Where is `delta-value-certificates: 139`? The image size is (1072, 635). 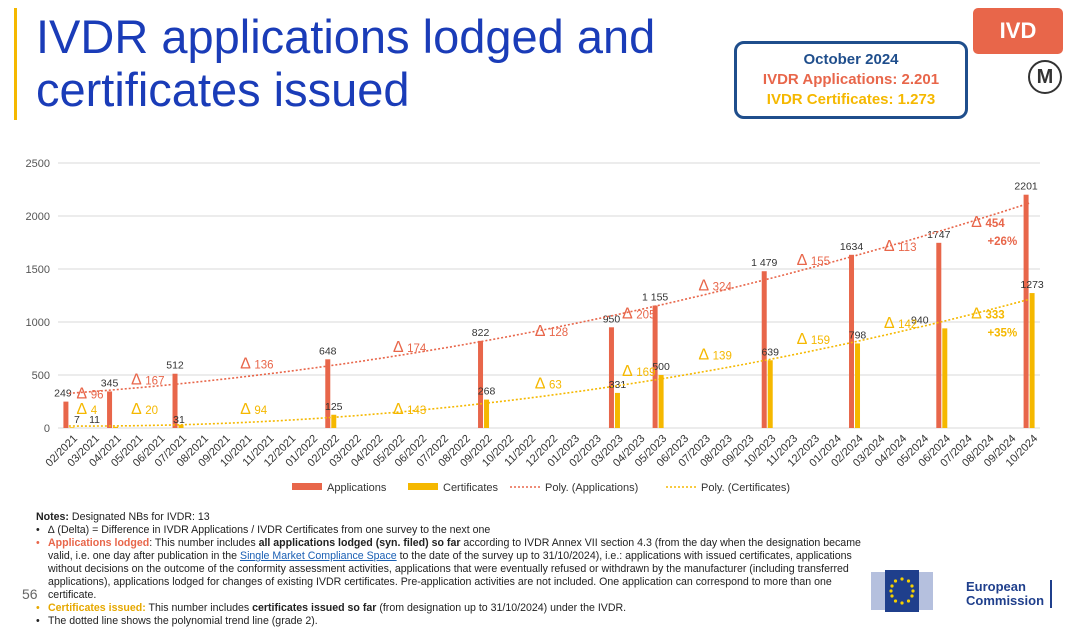 delta-value-certificates: 139 is located at coordinates (722, 357).